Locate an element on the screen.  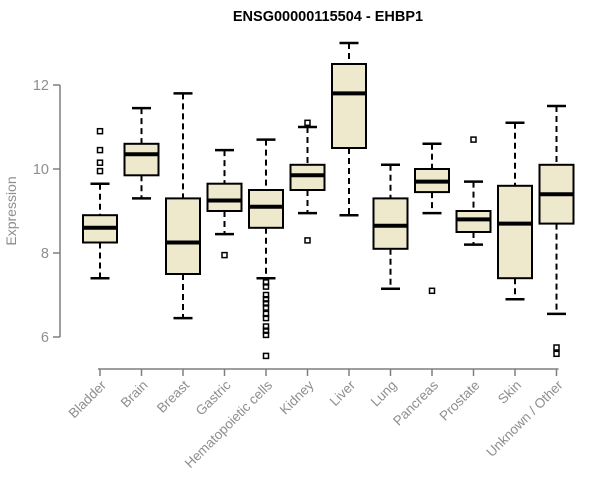
x-tick-label-prostate: Prostate is located at coordinates (459, 401).